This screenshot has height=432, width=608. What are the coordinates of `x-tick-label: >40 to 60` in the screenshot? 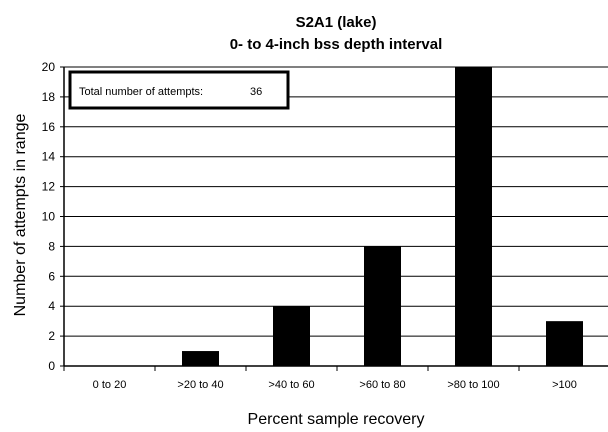 It's located at (291, 385).